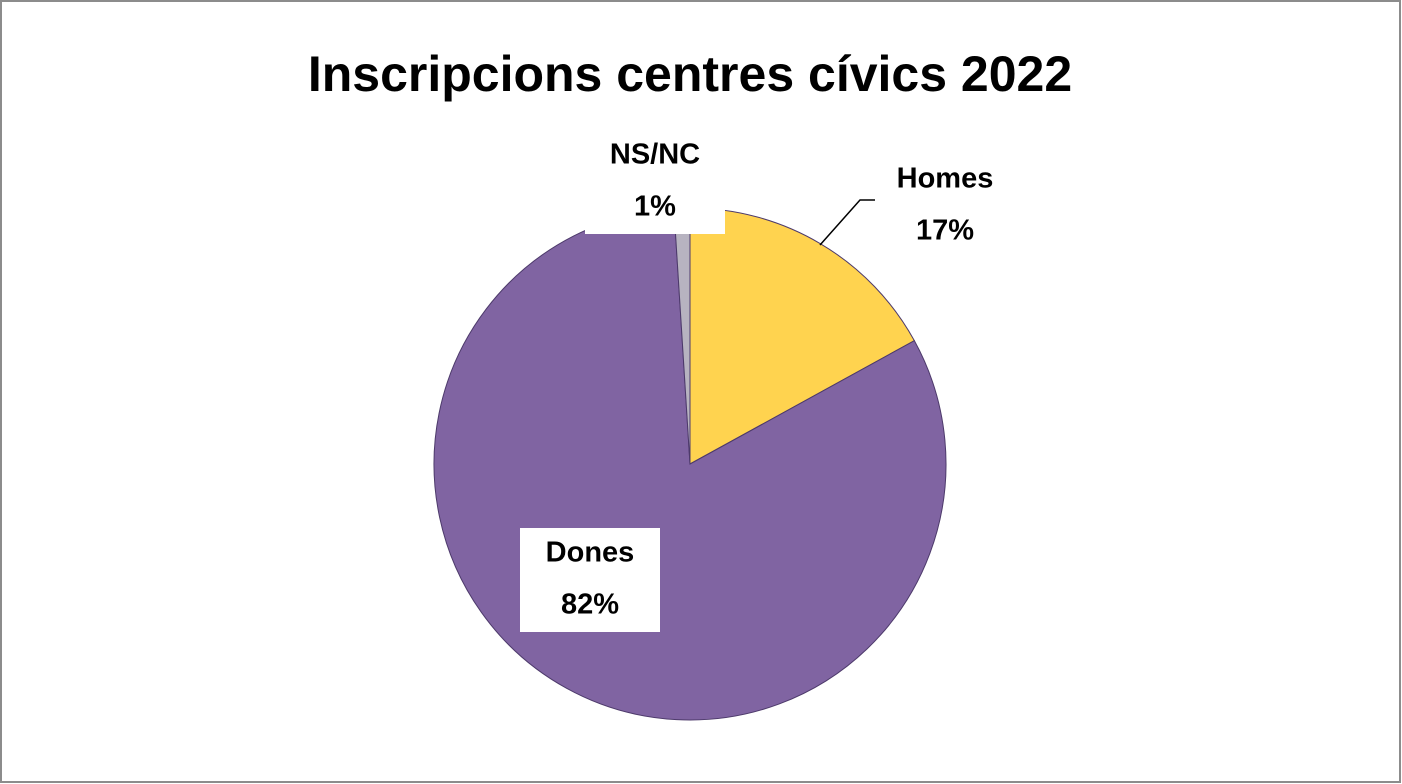 Image resolution: width=1402 pixels, height=784 pixels. Describe the element at coordinates (847, 222) in the screenshot. I see `leader-line` at that location.